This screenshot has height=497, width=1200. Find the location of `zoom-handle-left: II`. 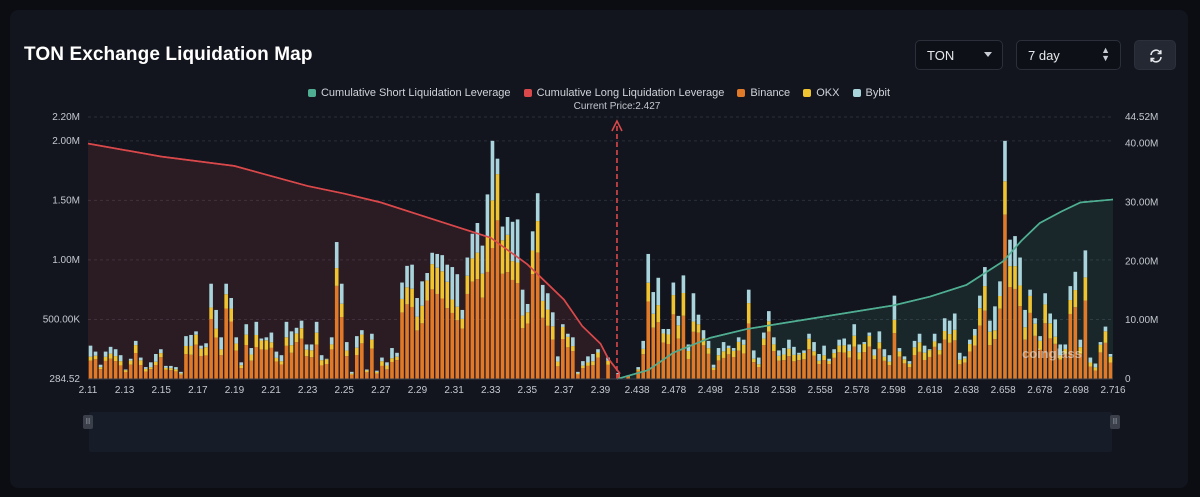

zoom-handle-left: II is located at coordinates (88, 422).